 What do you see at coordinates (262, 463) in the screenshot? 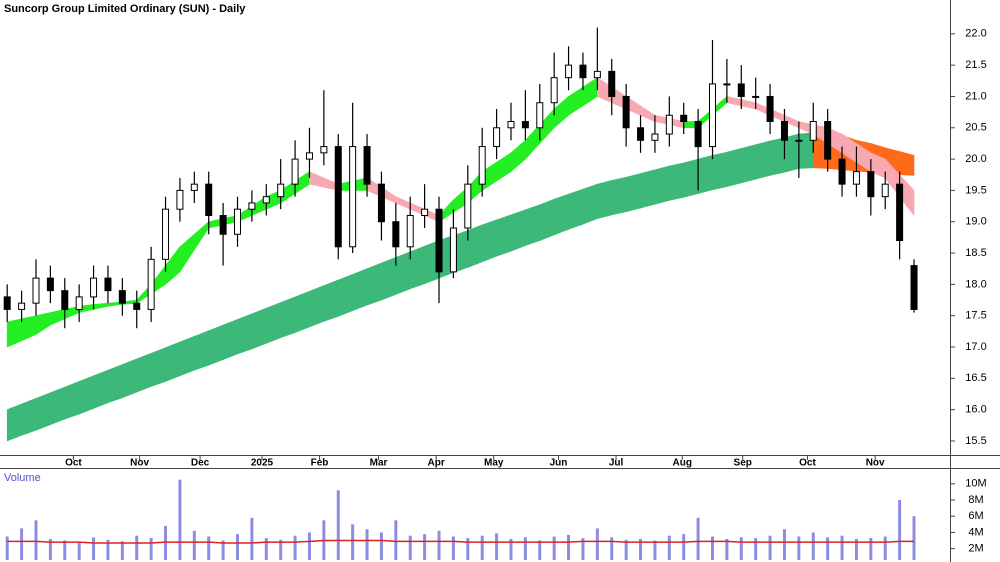
I see `x-tick-label: 2025` at bounding box center [262, 463].